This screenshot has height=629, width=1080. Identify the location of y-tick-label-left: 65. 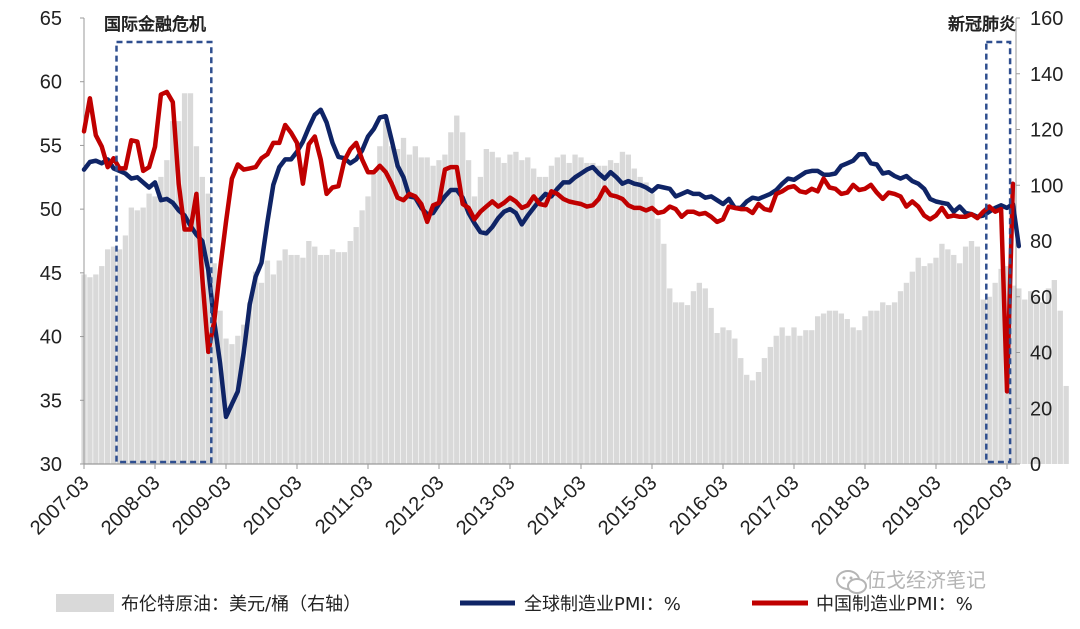
(51, 19).